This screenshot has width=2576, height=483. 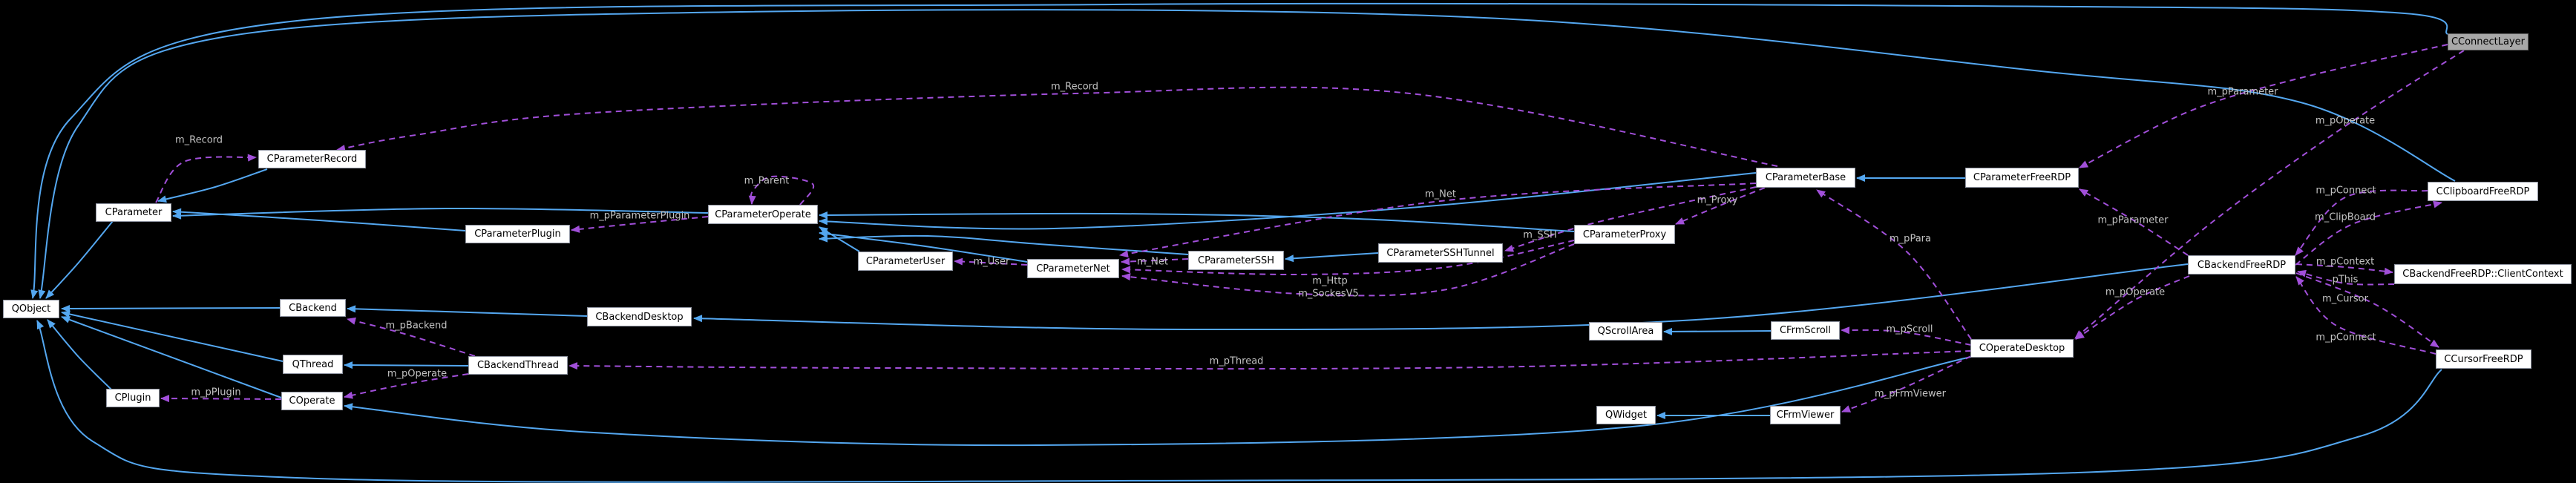 What do you see at coordinates (1197, 221) in the screenshot?
I see `edge-CParameterProxy-to-CParameterOperate` at bounding box center [1197, 221].